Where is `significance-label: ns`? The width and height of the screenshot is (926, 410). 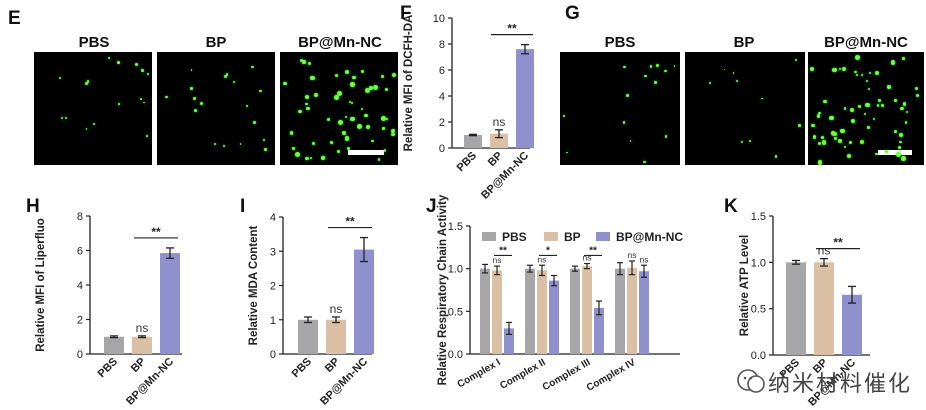
significance-label: ns is located at coordinates (644, 259).